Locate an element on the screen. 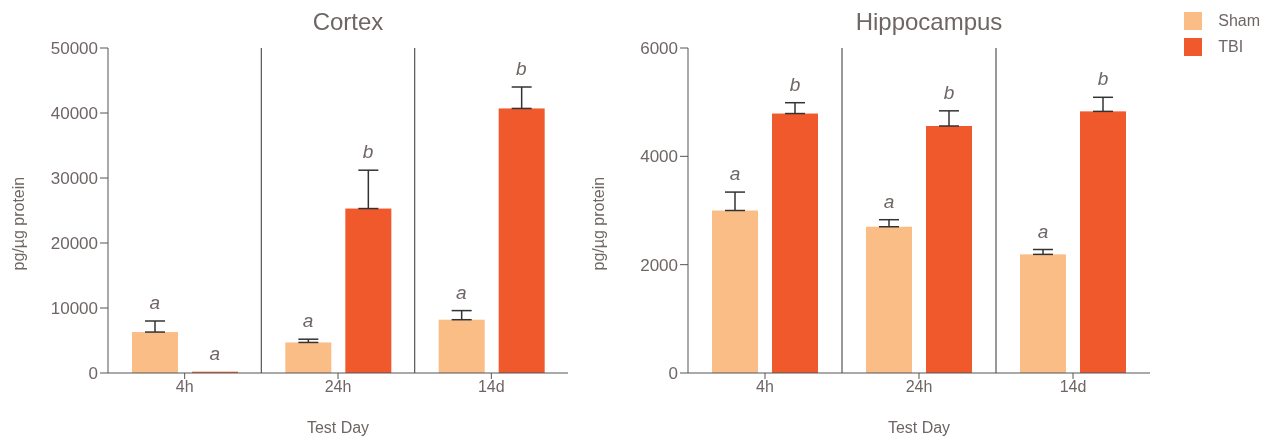  chart-title: Cortex is located at coordinates (348, 22).